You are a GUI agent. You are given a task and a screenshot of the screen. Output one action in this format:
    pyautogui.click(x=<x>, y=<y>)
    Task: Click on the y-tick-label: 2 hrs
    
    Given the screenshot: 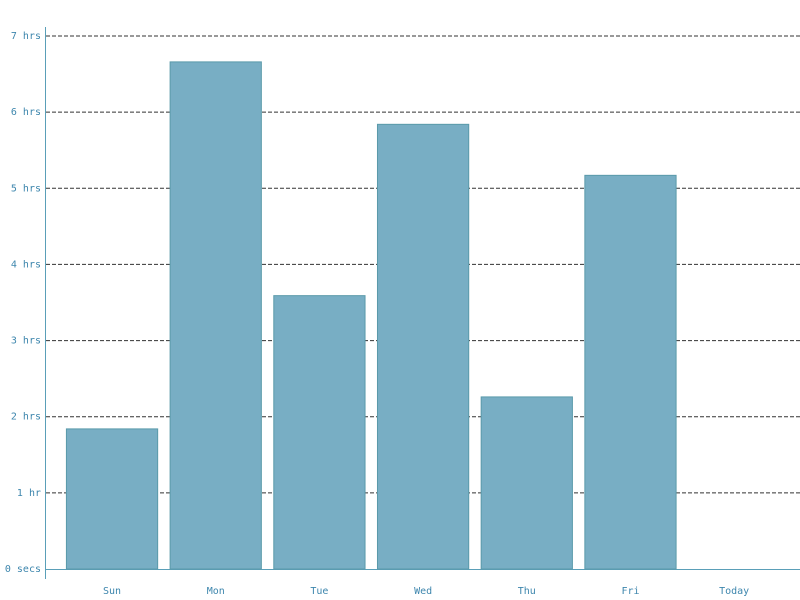 What is the action you would take?
    pyautogui.click(x=26, y=417)
    